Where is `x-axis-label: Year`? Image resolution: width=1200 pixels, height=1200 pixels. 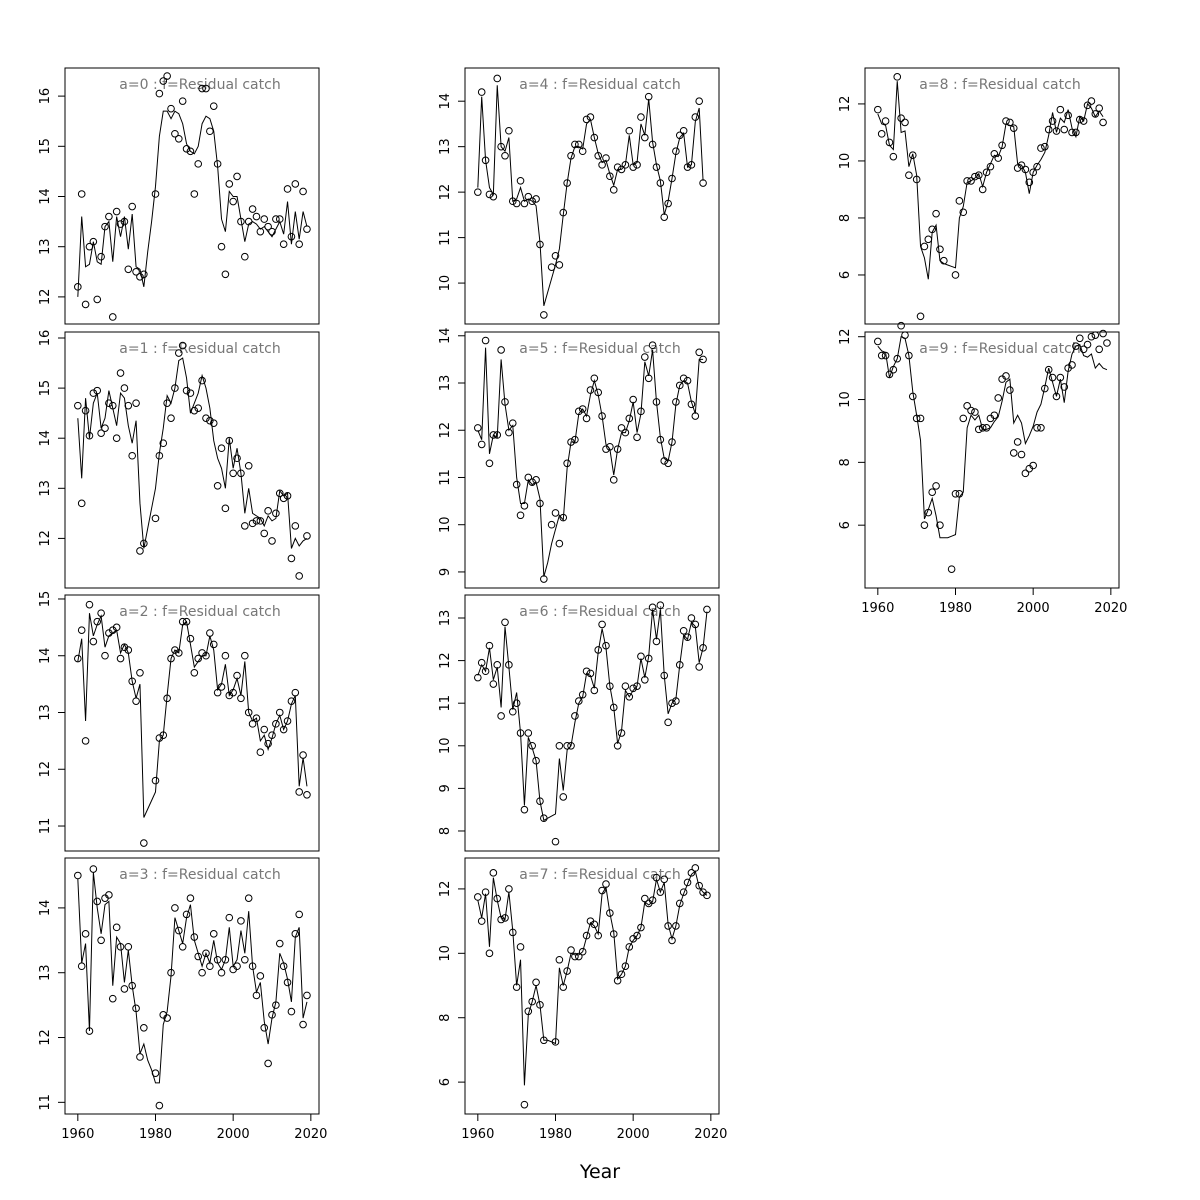
x-axis-label: Year is located at coordinates (599, 1172).